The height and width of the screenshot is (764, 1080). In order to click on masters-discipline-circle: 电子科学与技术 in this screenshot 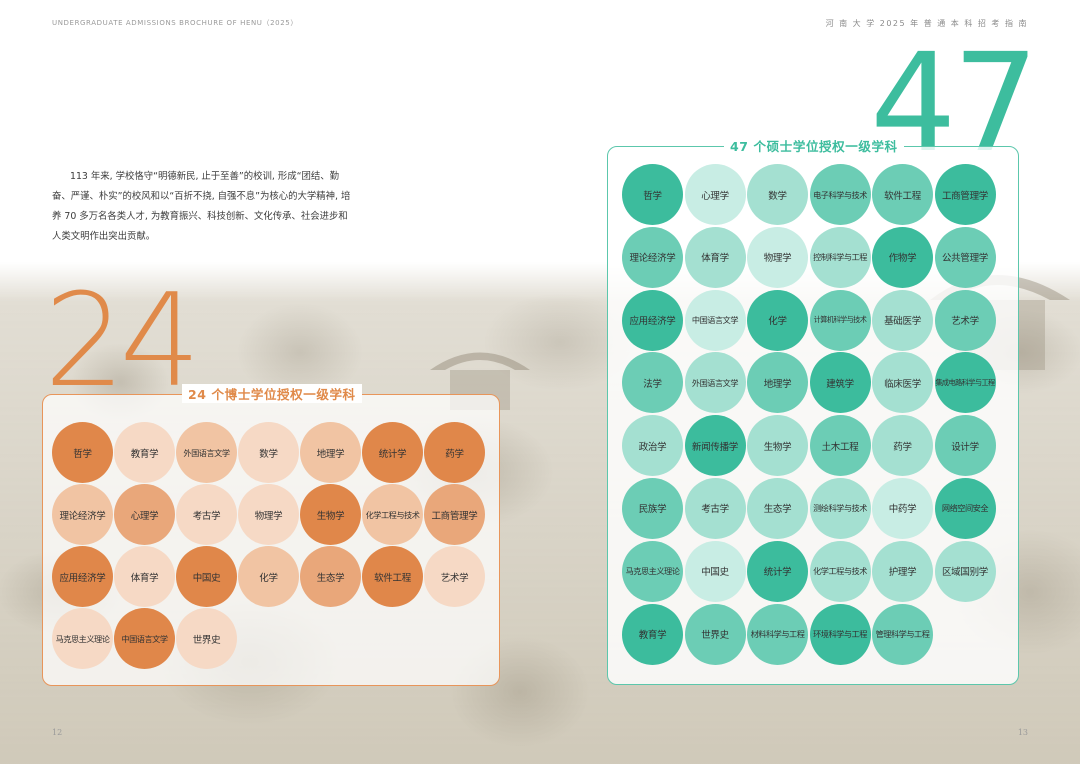, I will do `click(840, 194)`.